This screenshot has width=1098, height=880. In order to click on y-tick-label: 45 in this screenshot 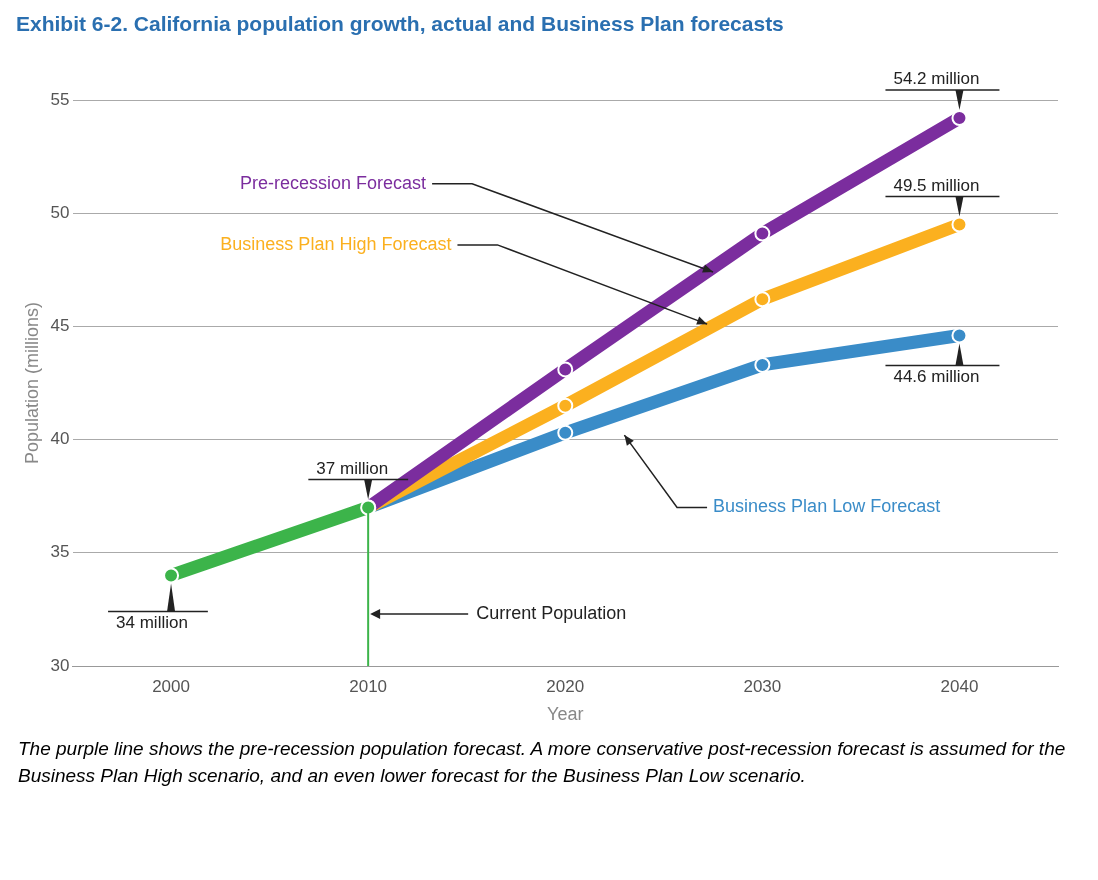, I will do `click(60, 326)`.